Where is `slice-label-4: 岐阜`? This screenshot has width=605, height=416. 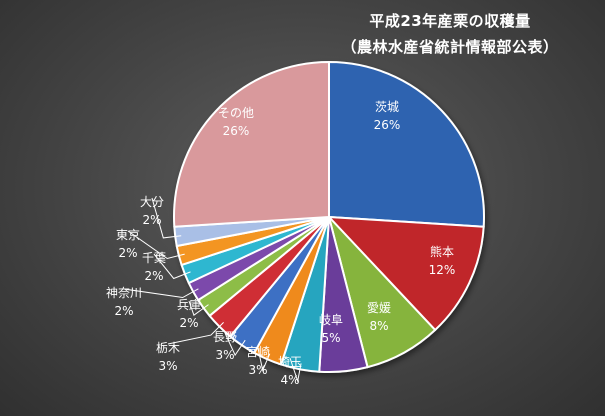
slice-label-4: 岐阜 is located at coordinates (331, 320).